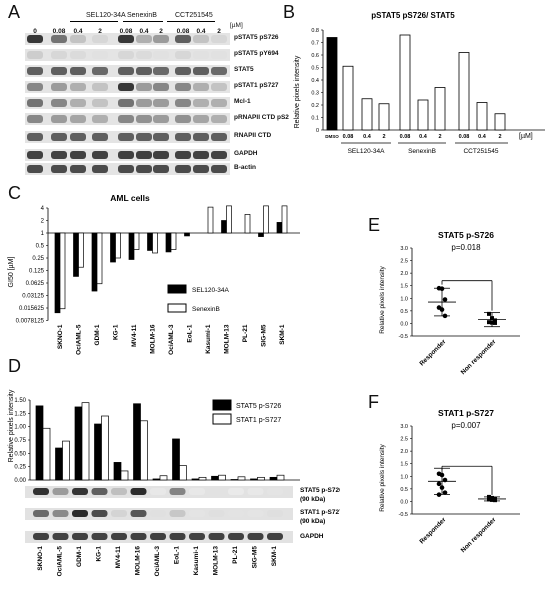 This screenshot has height=597, width=550. What do you see at coordinates (211, 290) in the screenshot?
I see `legend-label: SEL120-34A` at bounding box center [211, 290].